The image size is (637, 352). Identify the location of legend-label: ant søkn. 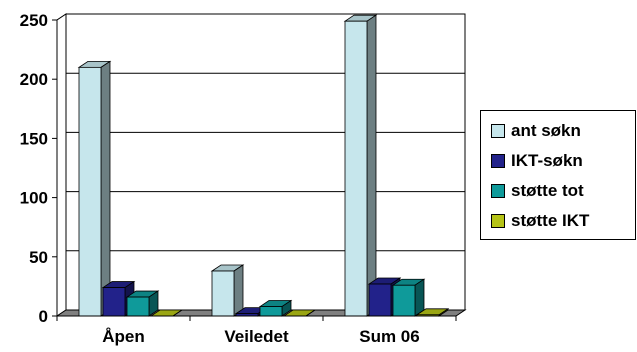
(546, 130).